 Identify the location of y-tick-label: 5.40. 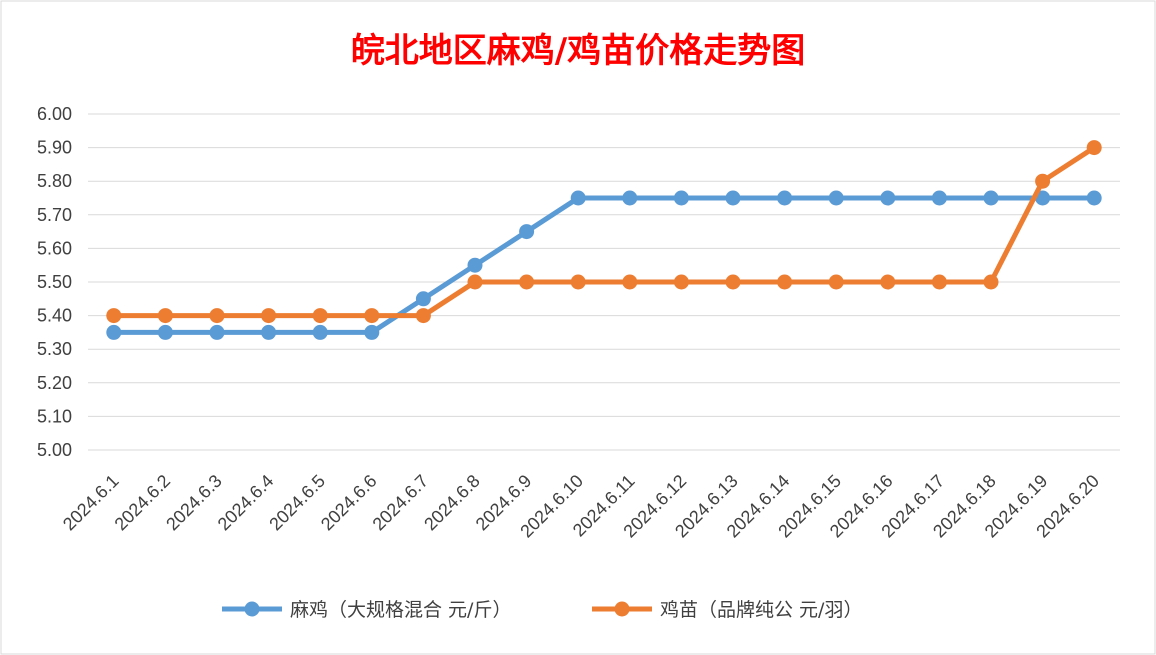
(54, 316).